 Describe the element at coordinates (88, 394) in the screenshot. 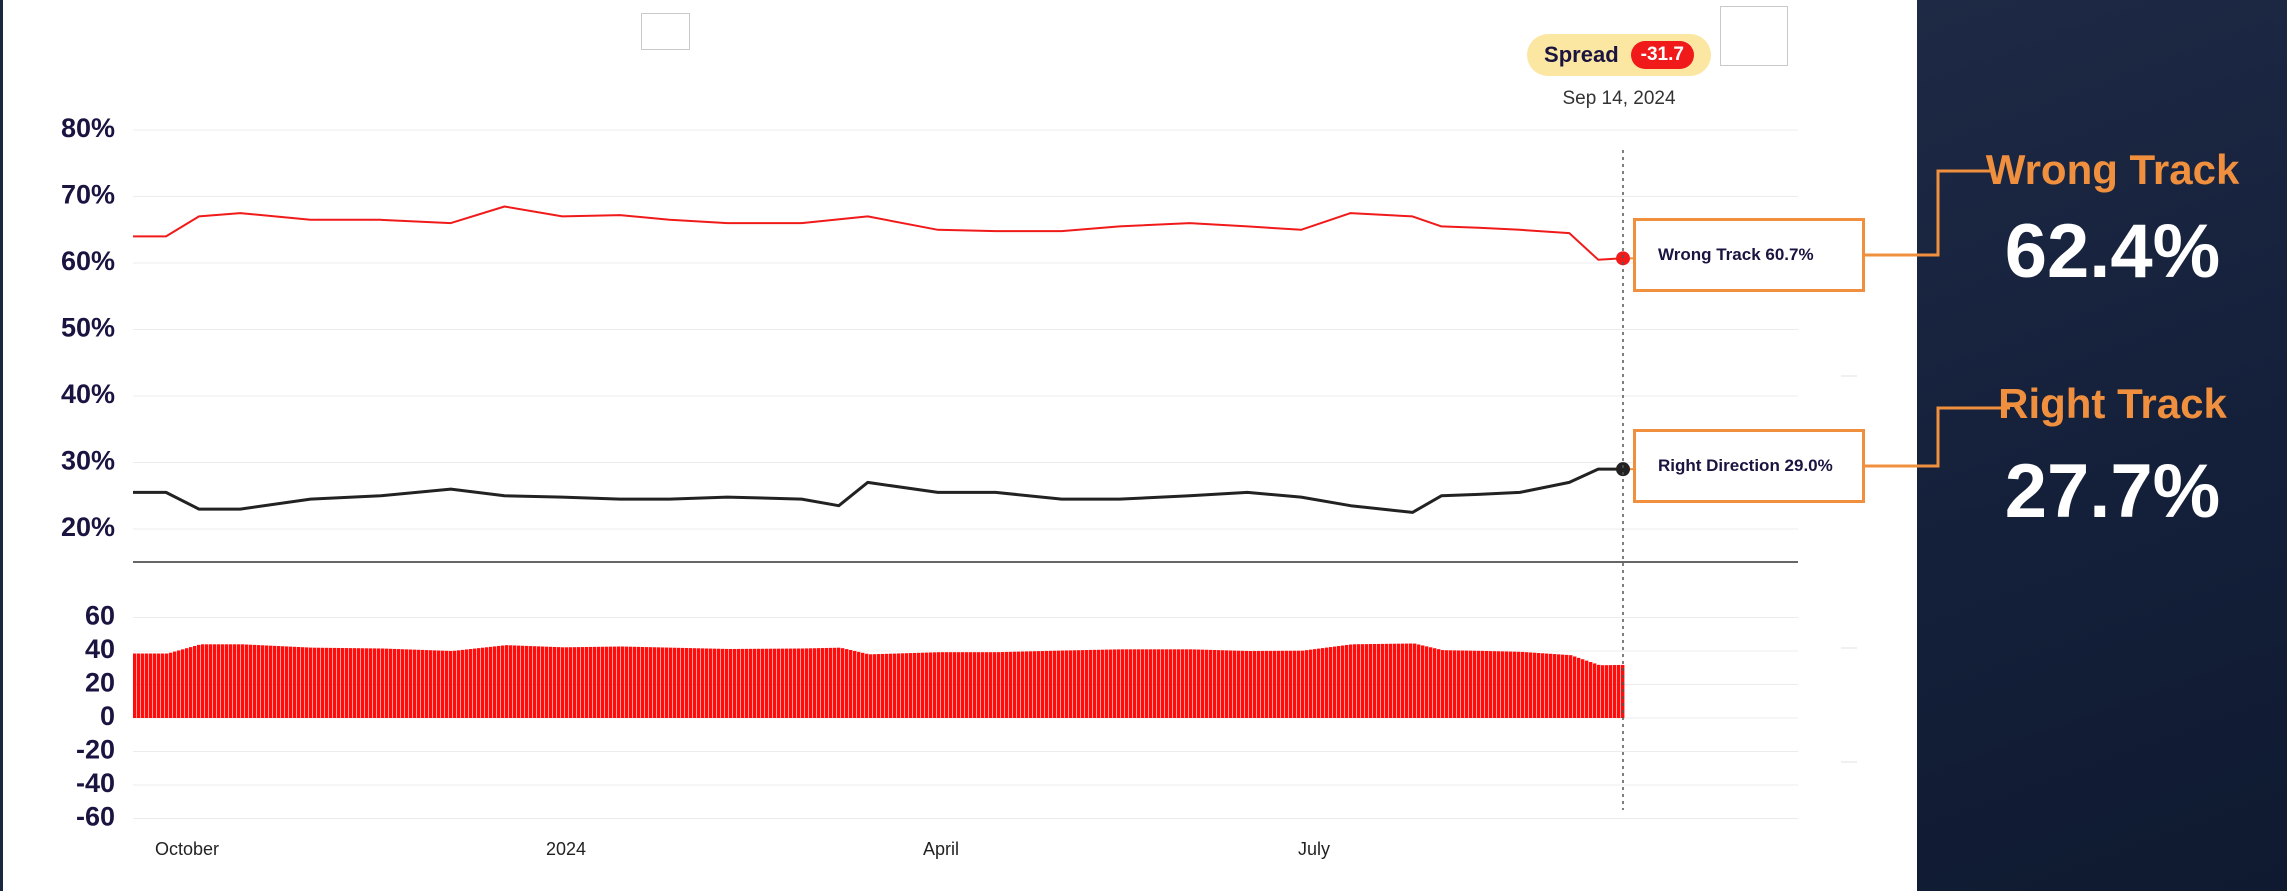

I see `y-tick-label: 40%` at that location.